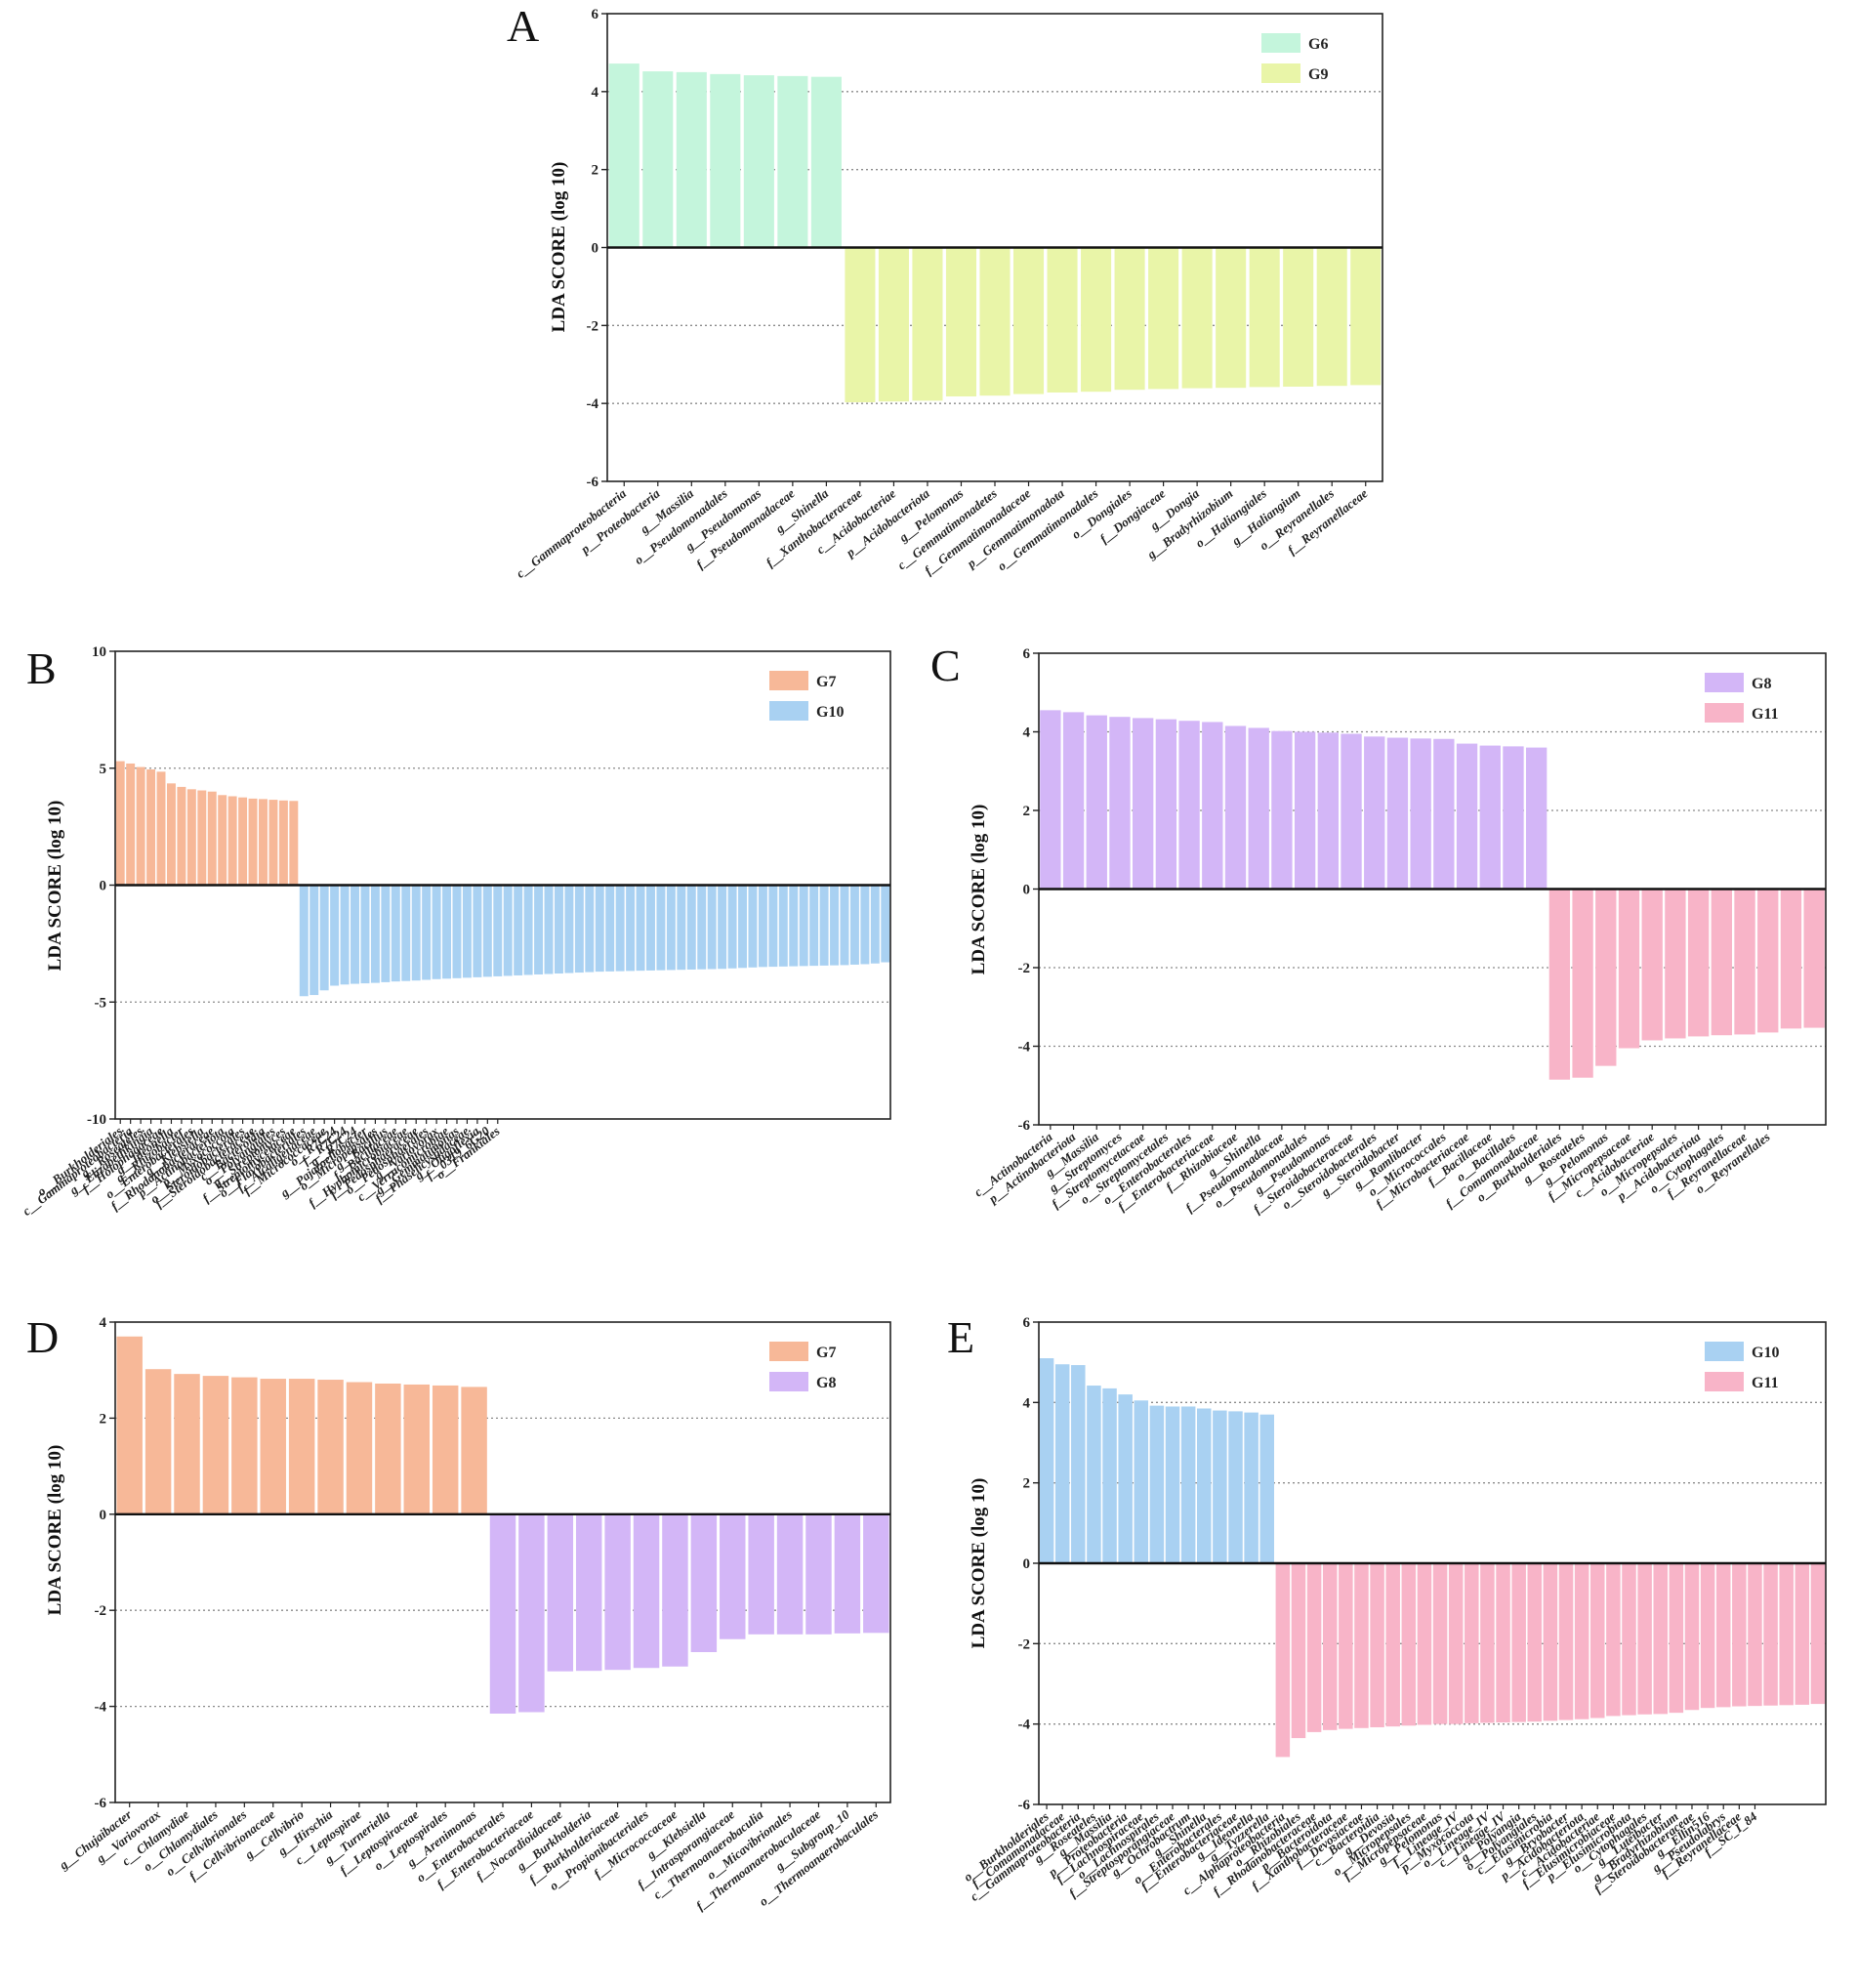 The height and width of the screenshot is (1988, 1857). I want to click on panel-a: A LDA SCORE (log 10), so click(538, 166).